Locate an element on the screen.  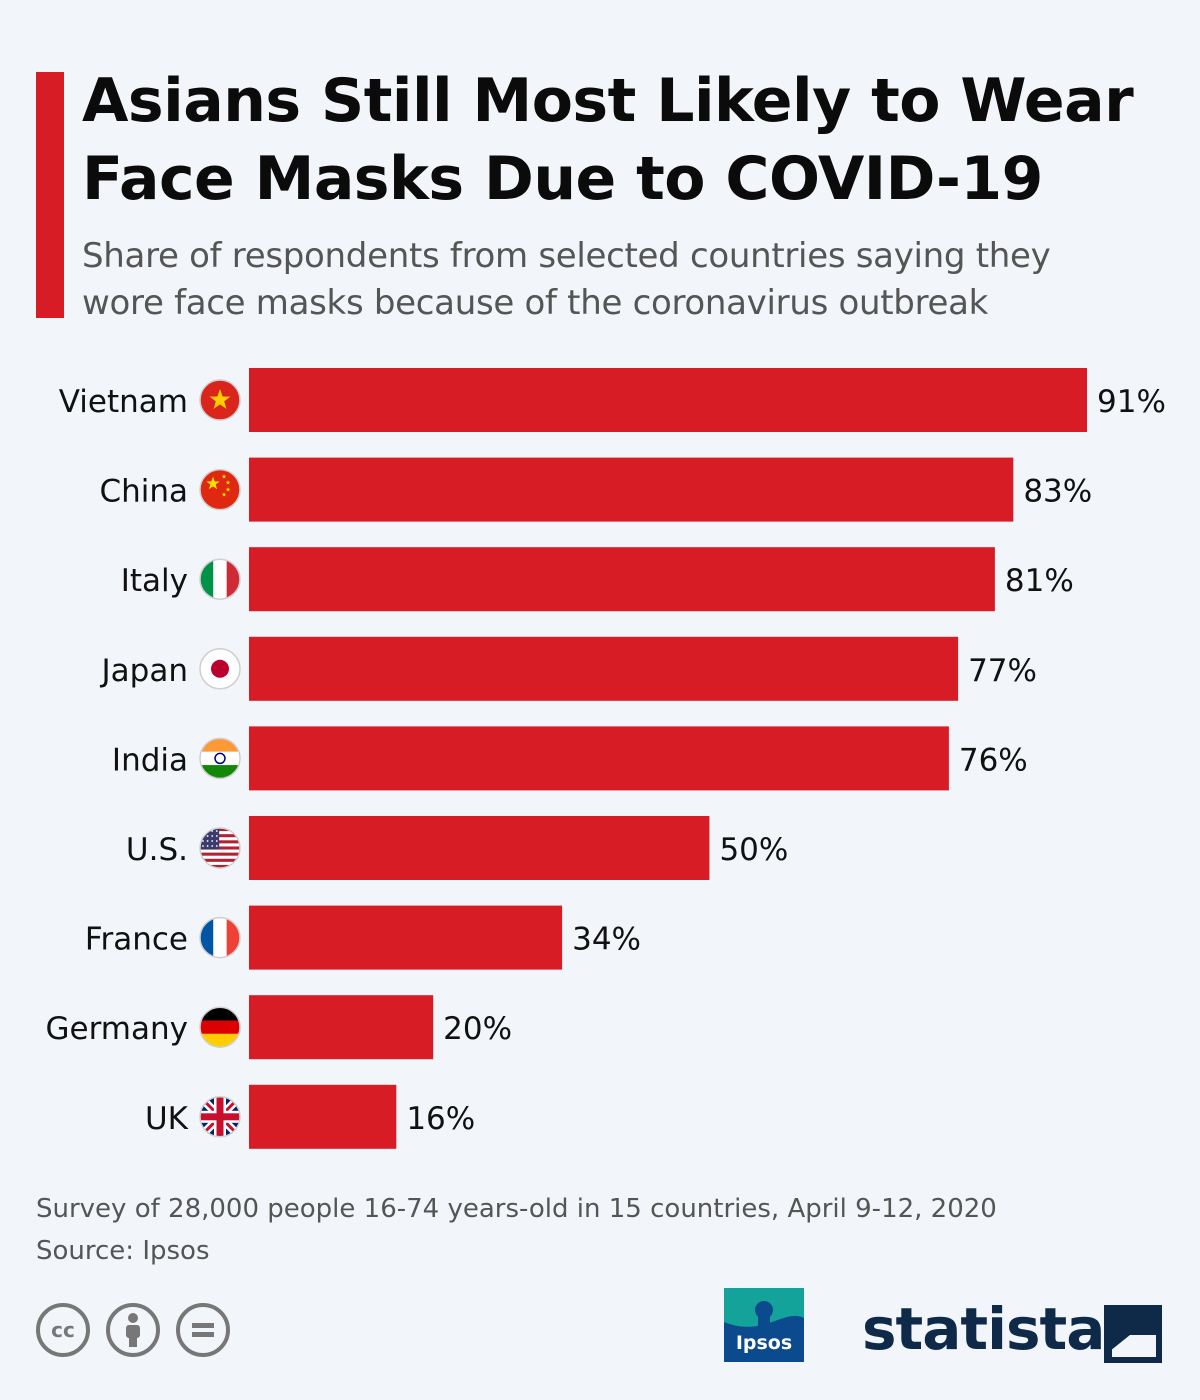
category-label: France is located at coordinates (136, 940).